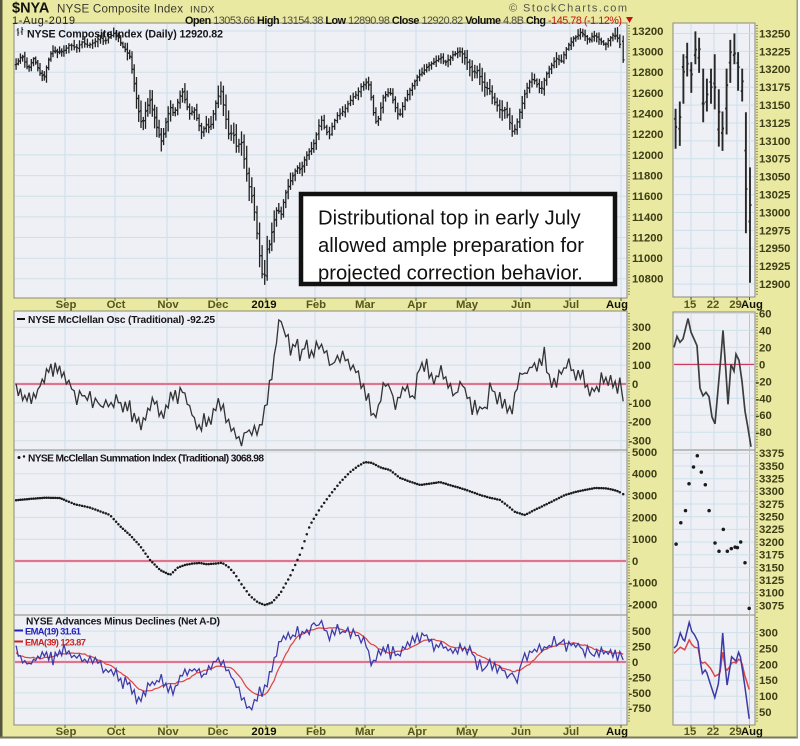  Describe the element at coordinates (125, 35) in the screenshot. I see `svg-text:NYSE Composite Index (Daily) 1: NYSE Composite Index (Daily) 12920.82` at that location.